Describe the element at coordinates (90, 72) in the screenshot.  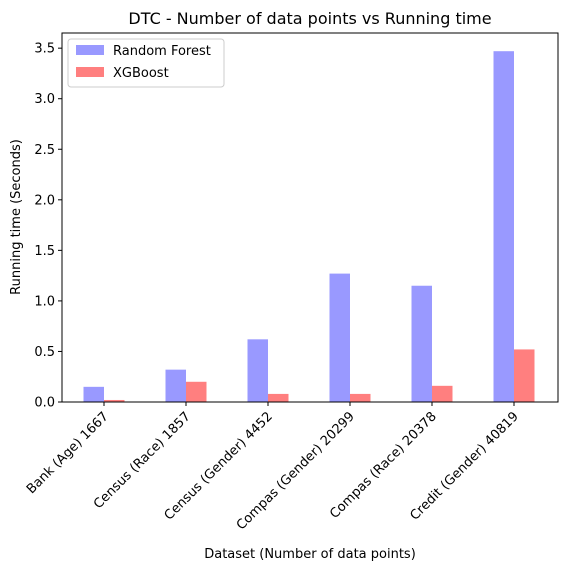
I see `legend-swatch-xgboost` at that location.